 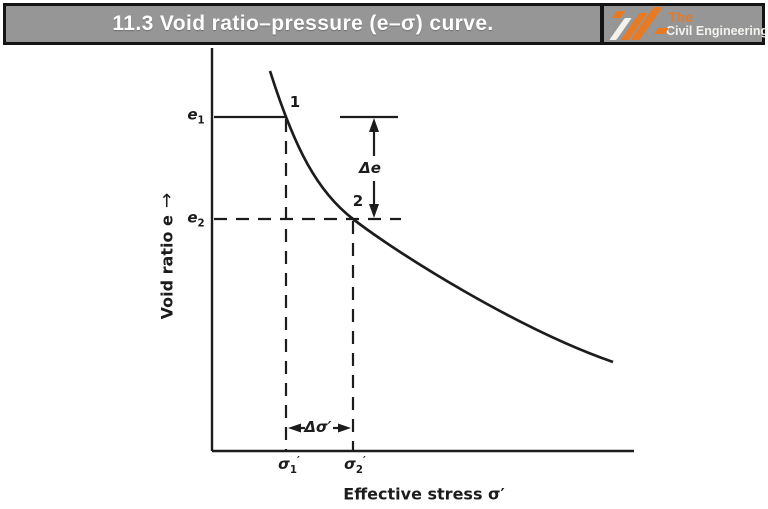 I want to click on delta-e-arrowhead-up-icon, so click(x=374, y=125).